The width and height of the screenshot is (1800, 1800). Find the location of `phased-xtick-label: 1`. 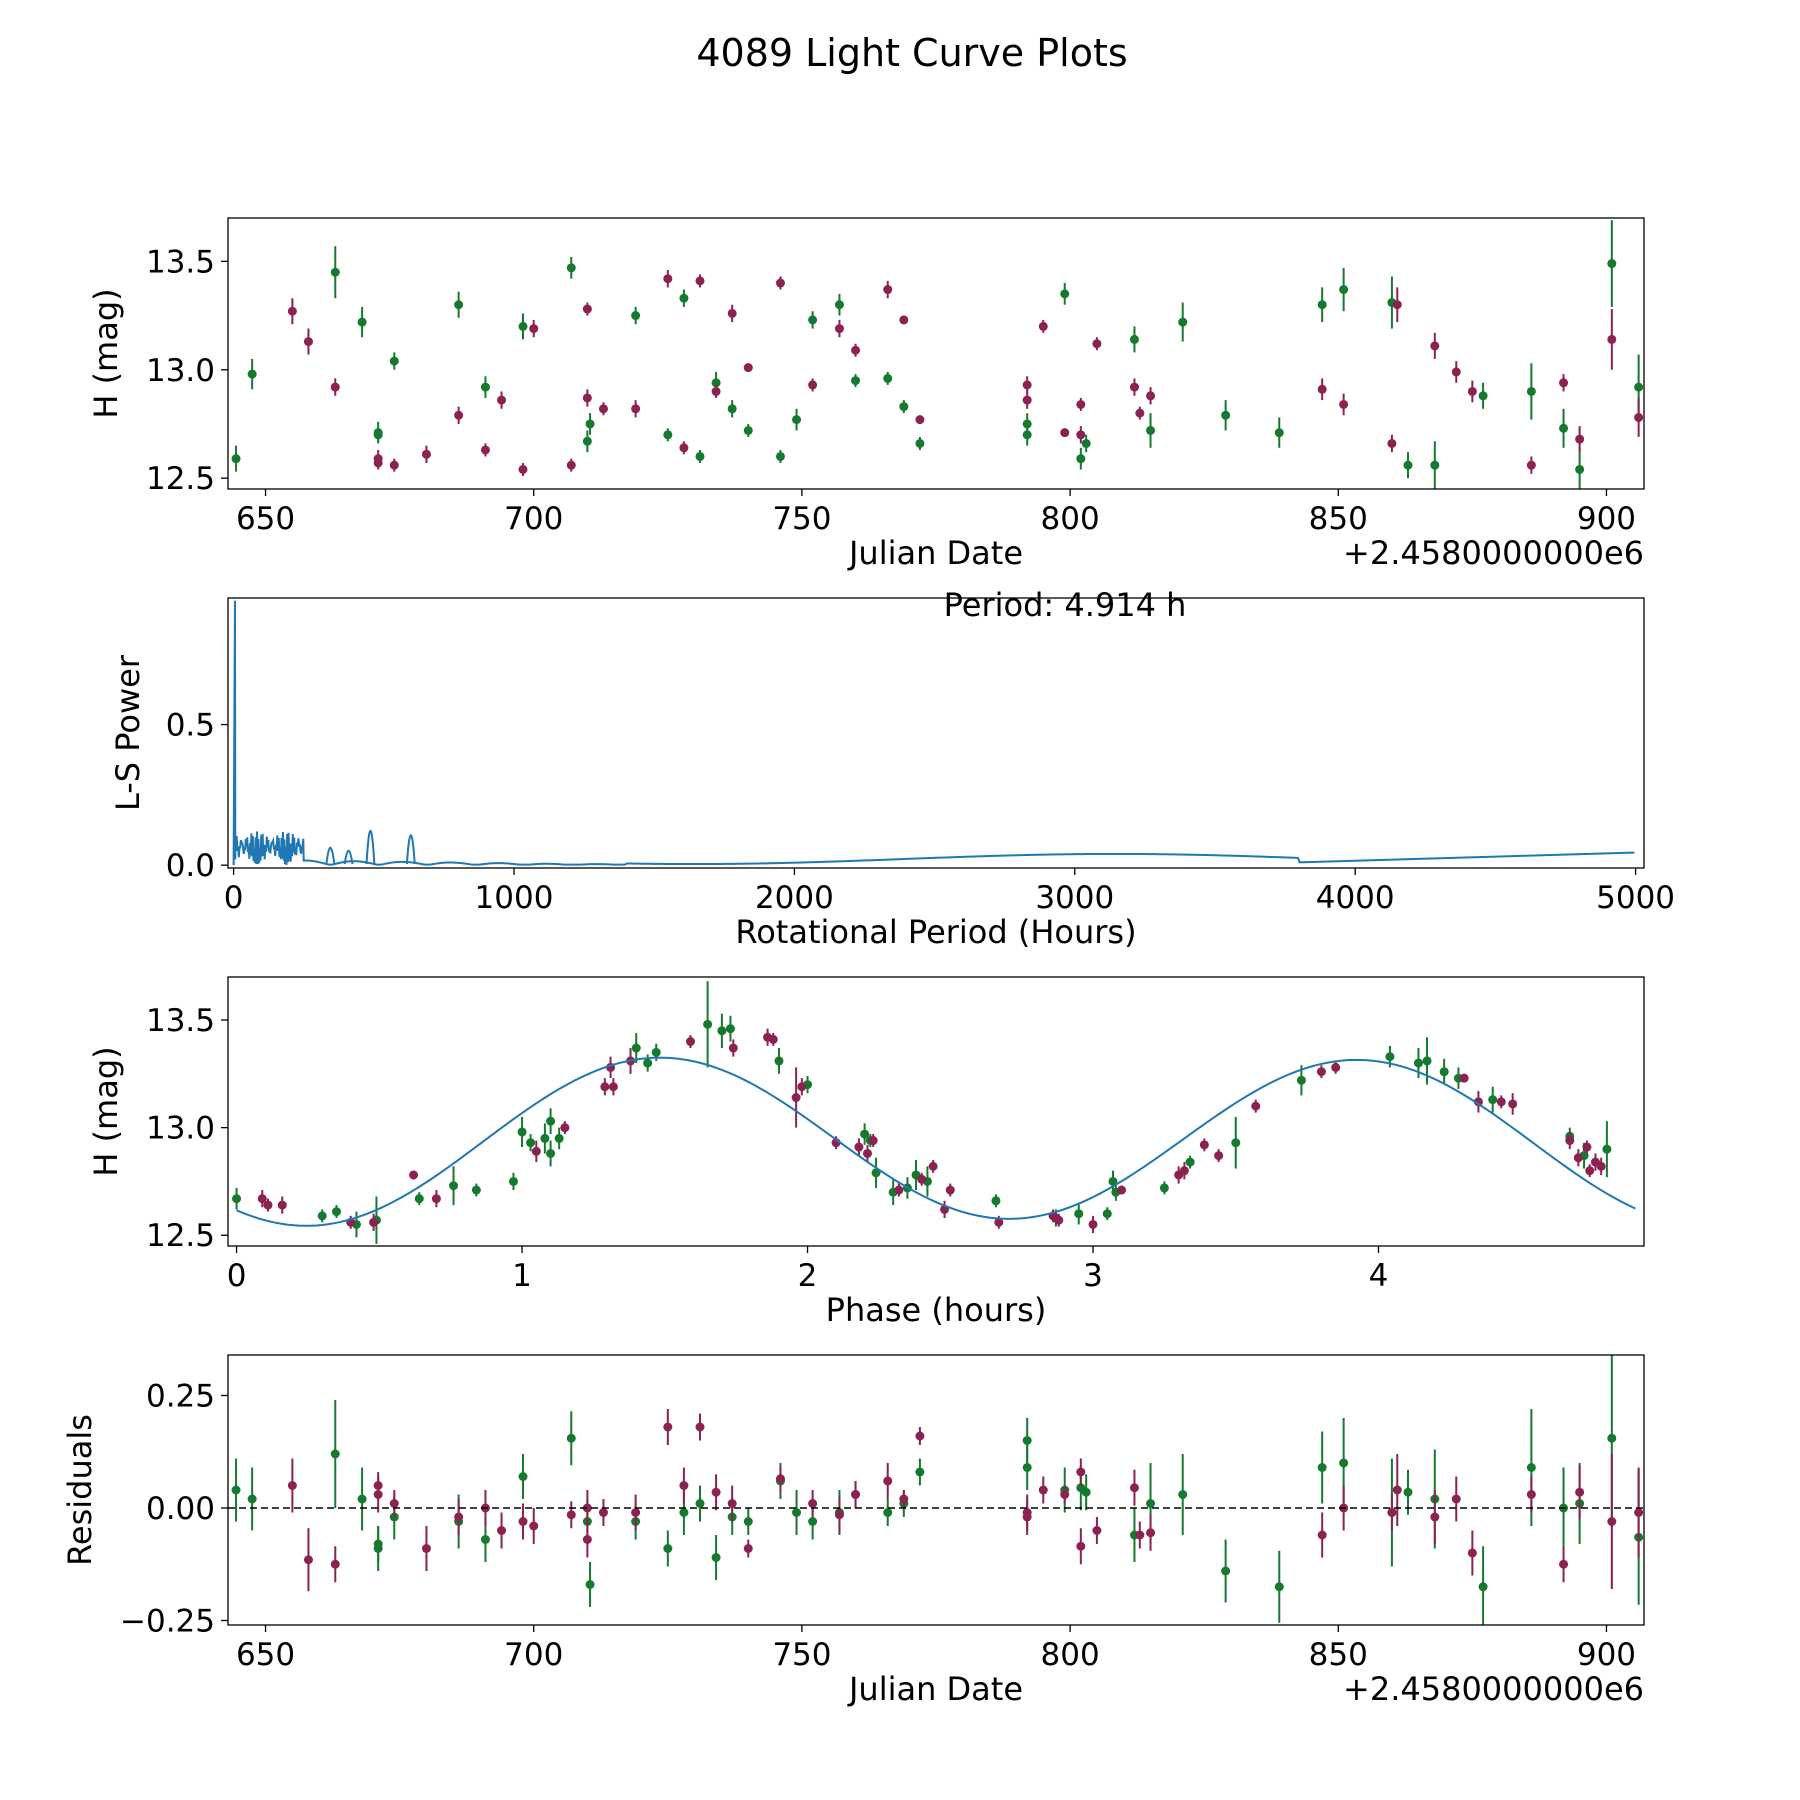

phased-xtick-label: 1 is located at coordinates (522, 1276).